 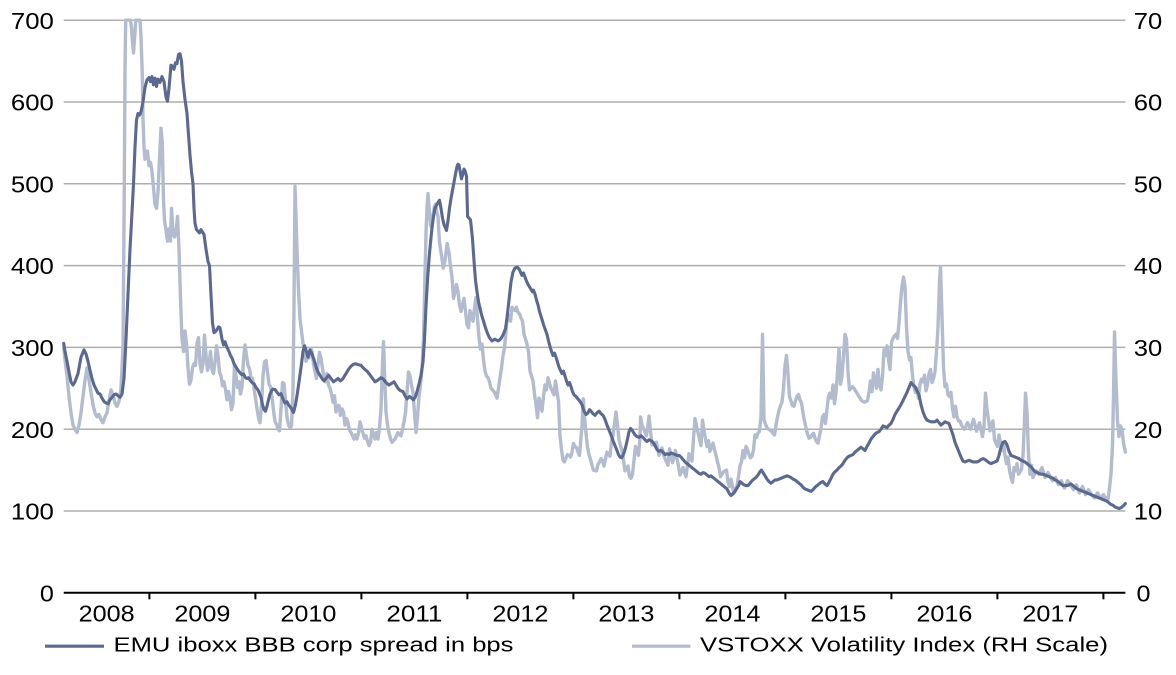 What do you see at coordinates (32, 184) in the screenshot?
I see `svg-text: 500` at bounding box center [32, 184].